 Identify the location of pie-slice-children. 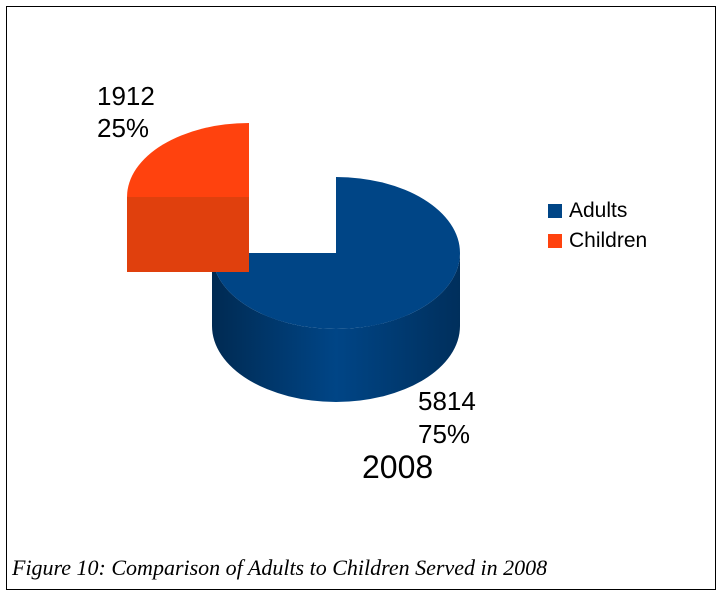
(188, 197).